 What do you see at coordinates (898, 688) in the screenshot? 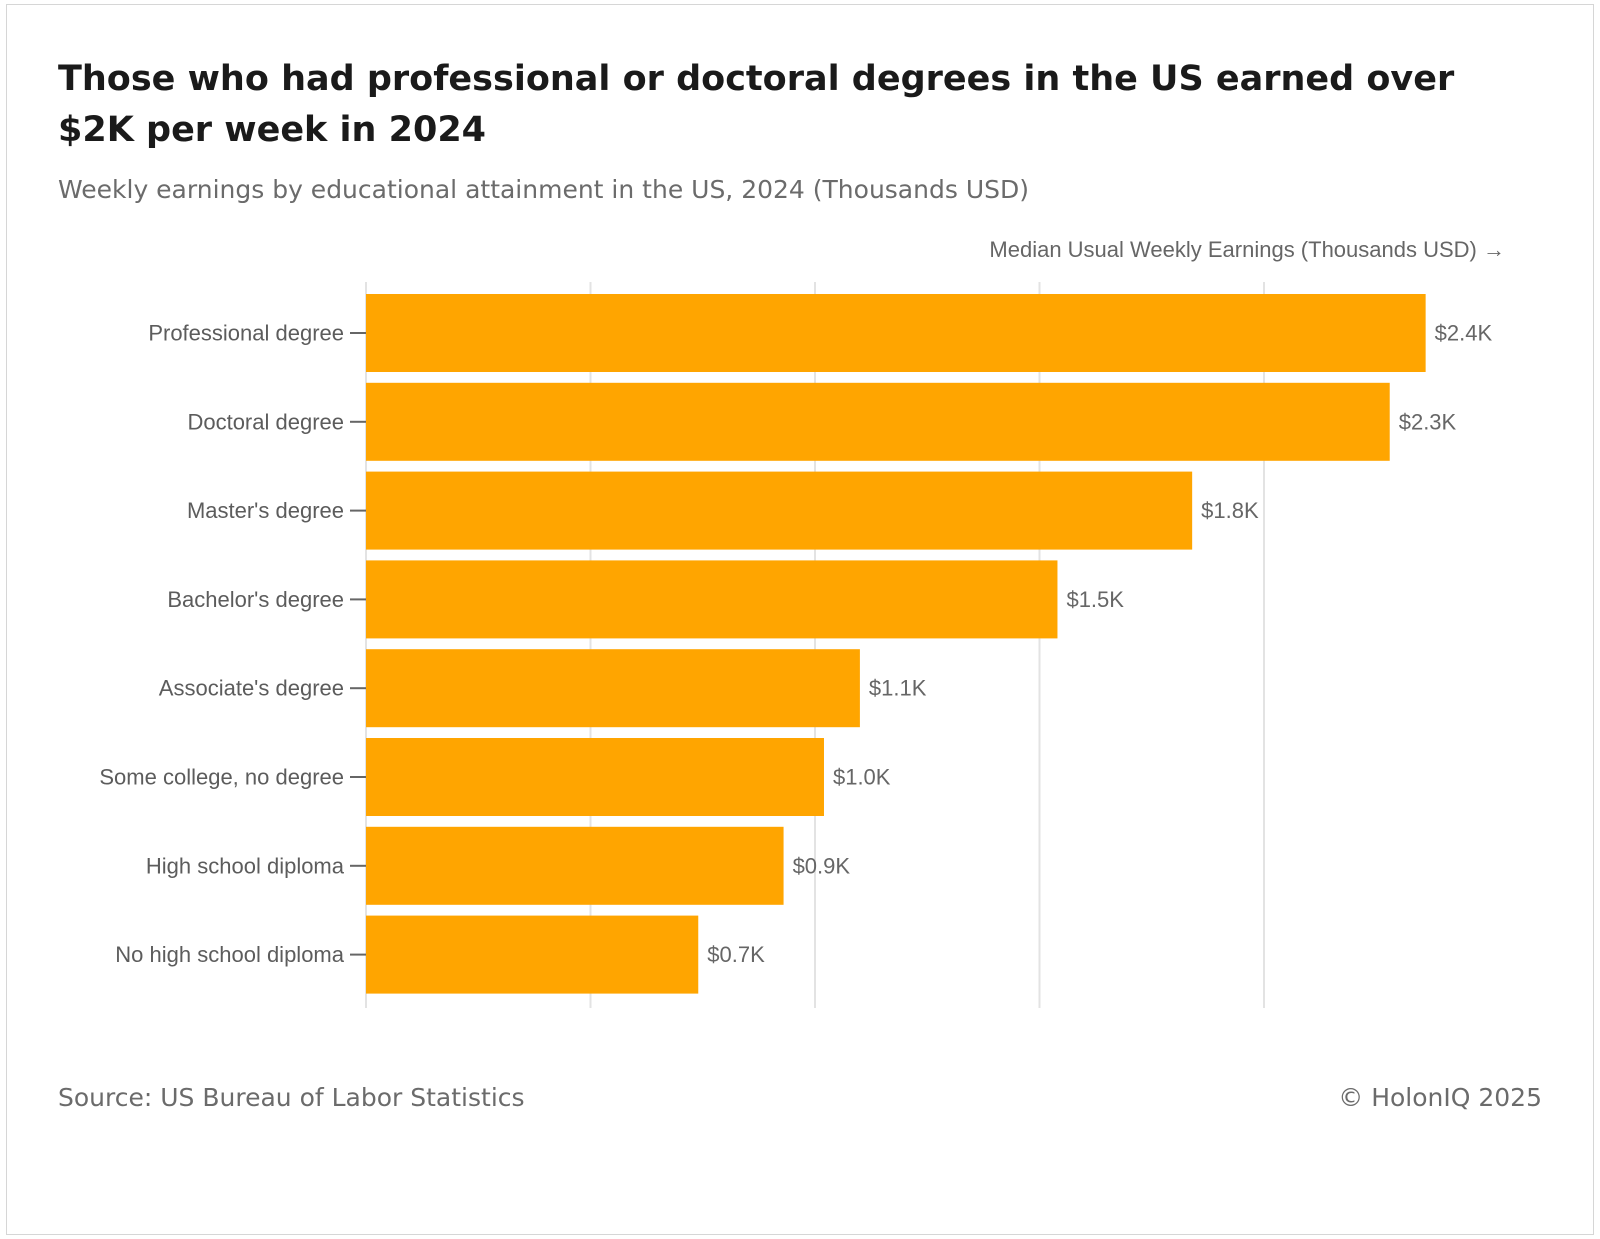
I see `value-label-4: $1.1K` at bounding box center [898, 688].